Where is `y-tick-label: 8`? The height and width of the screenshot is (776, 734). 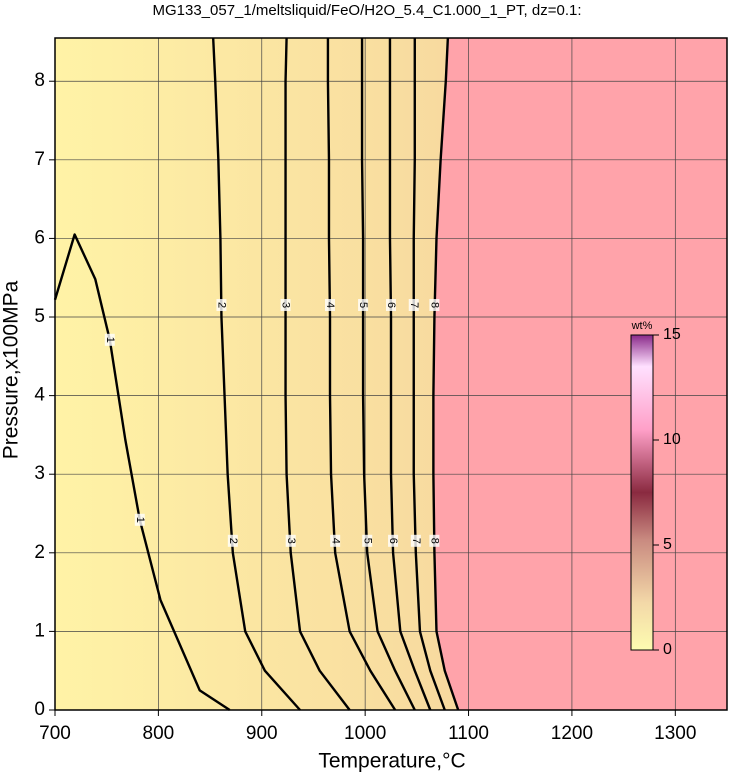 y-tick-label: 8 is located at coordinates (39, 80).